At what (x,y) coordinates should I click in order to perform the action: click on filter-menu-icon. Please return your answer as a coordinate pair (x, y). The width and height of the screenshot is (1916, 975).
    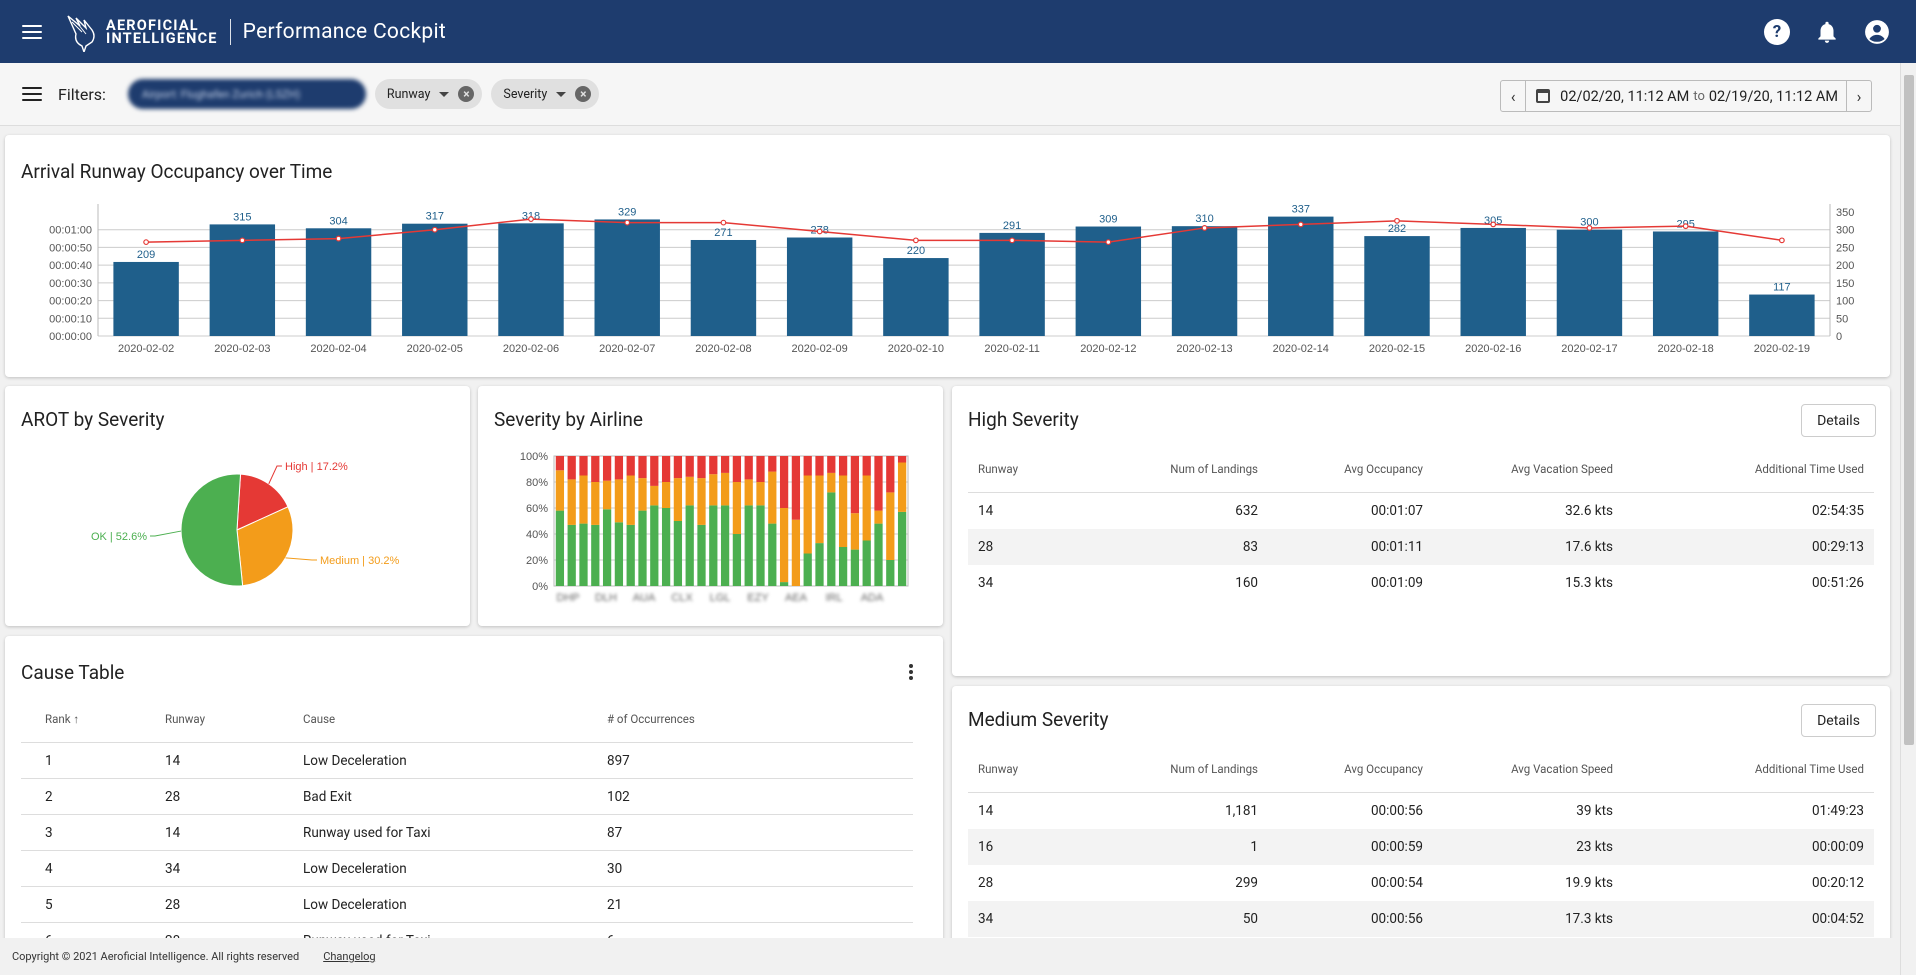
    Looking at the image, I should click on (33, 94).